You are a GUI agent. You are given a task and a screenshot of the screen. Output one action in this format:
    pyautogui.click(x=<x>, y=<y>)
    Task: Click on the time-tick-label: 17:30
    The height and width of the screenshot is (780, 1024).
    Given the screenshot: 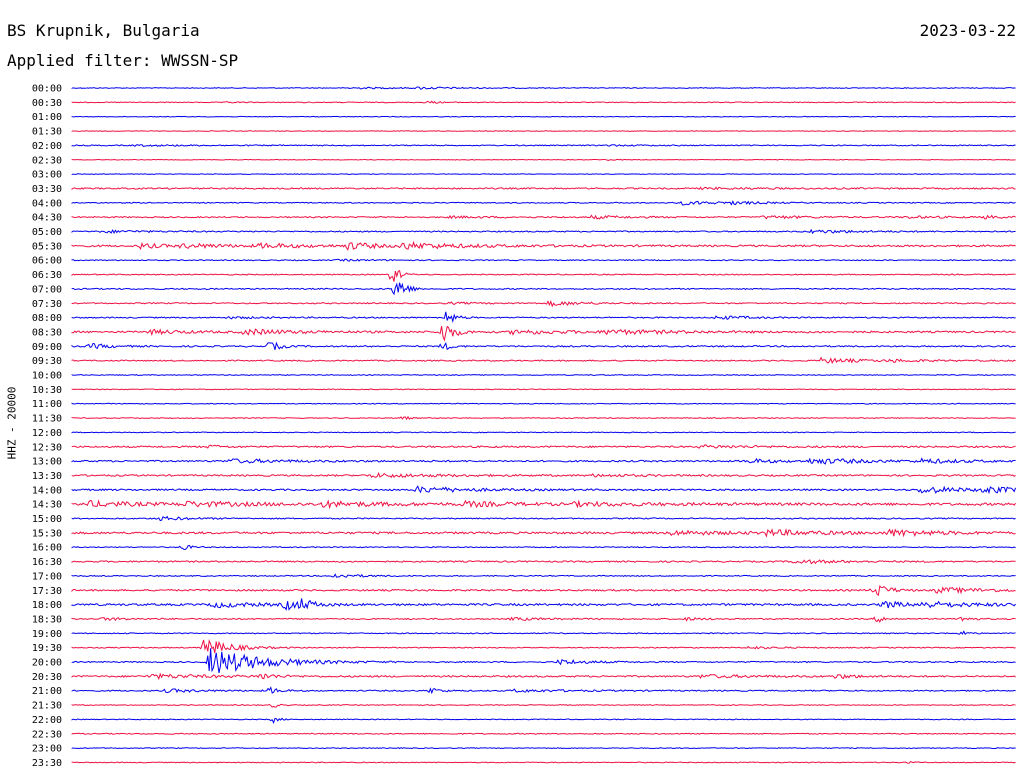 What is the action you would take?
    pyautogui.click(x=47, y=591)
    